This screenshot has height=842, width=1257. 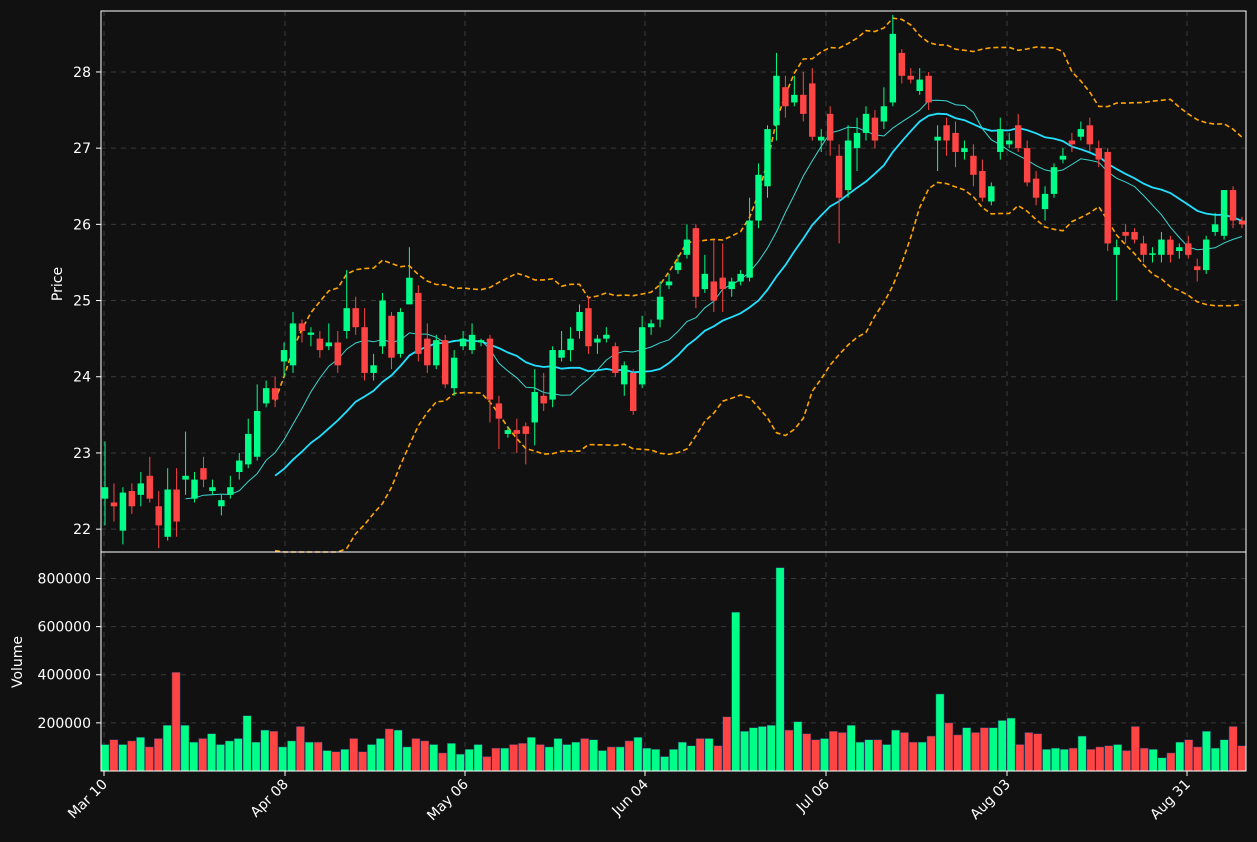 I want to click on date-tick-label: Aug 03, so click(x=990, y=800).